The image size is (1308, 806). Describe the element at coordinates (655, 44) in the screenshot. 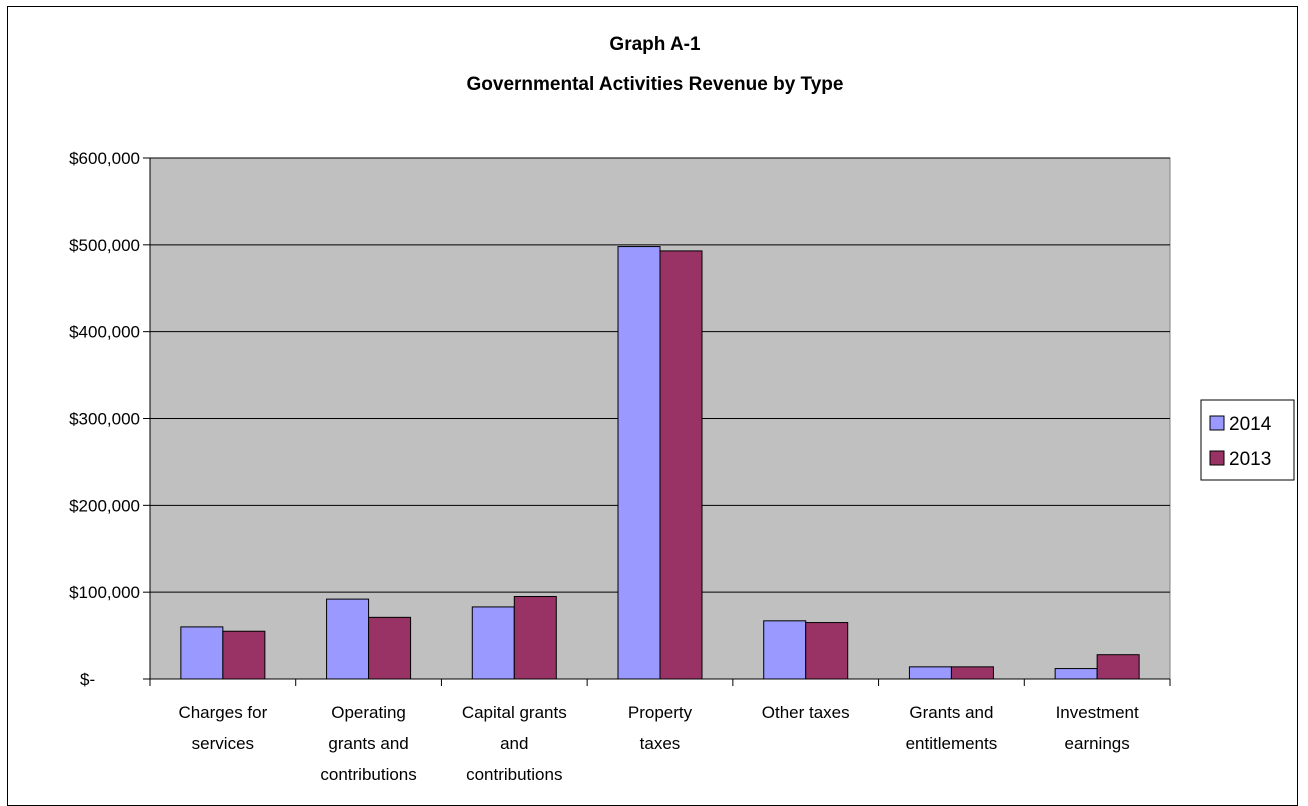

I see `chart-title-line-1: Graph A-1` at that location.